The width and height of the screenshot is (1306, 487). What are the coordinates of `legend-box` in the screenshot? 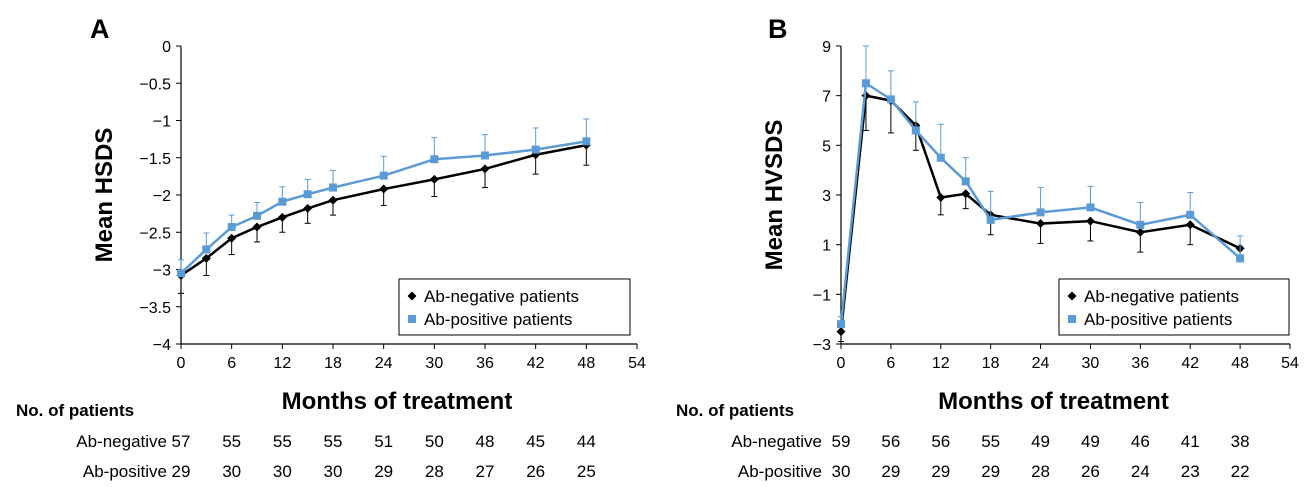 It's located at (514, 307).